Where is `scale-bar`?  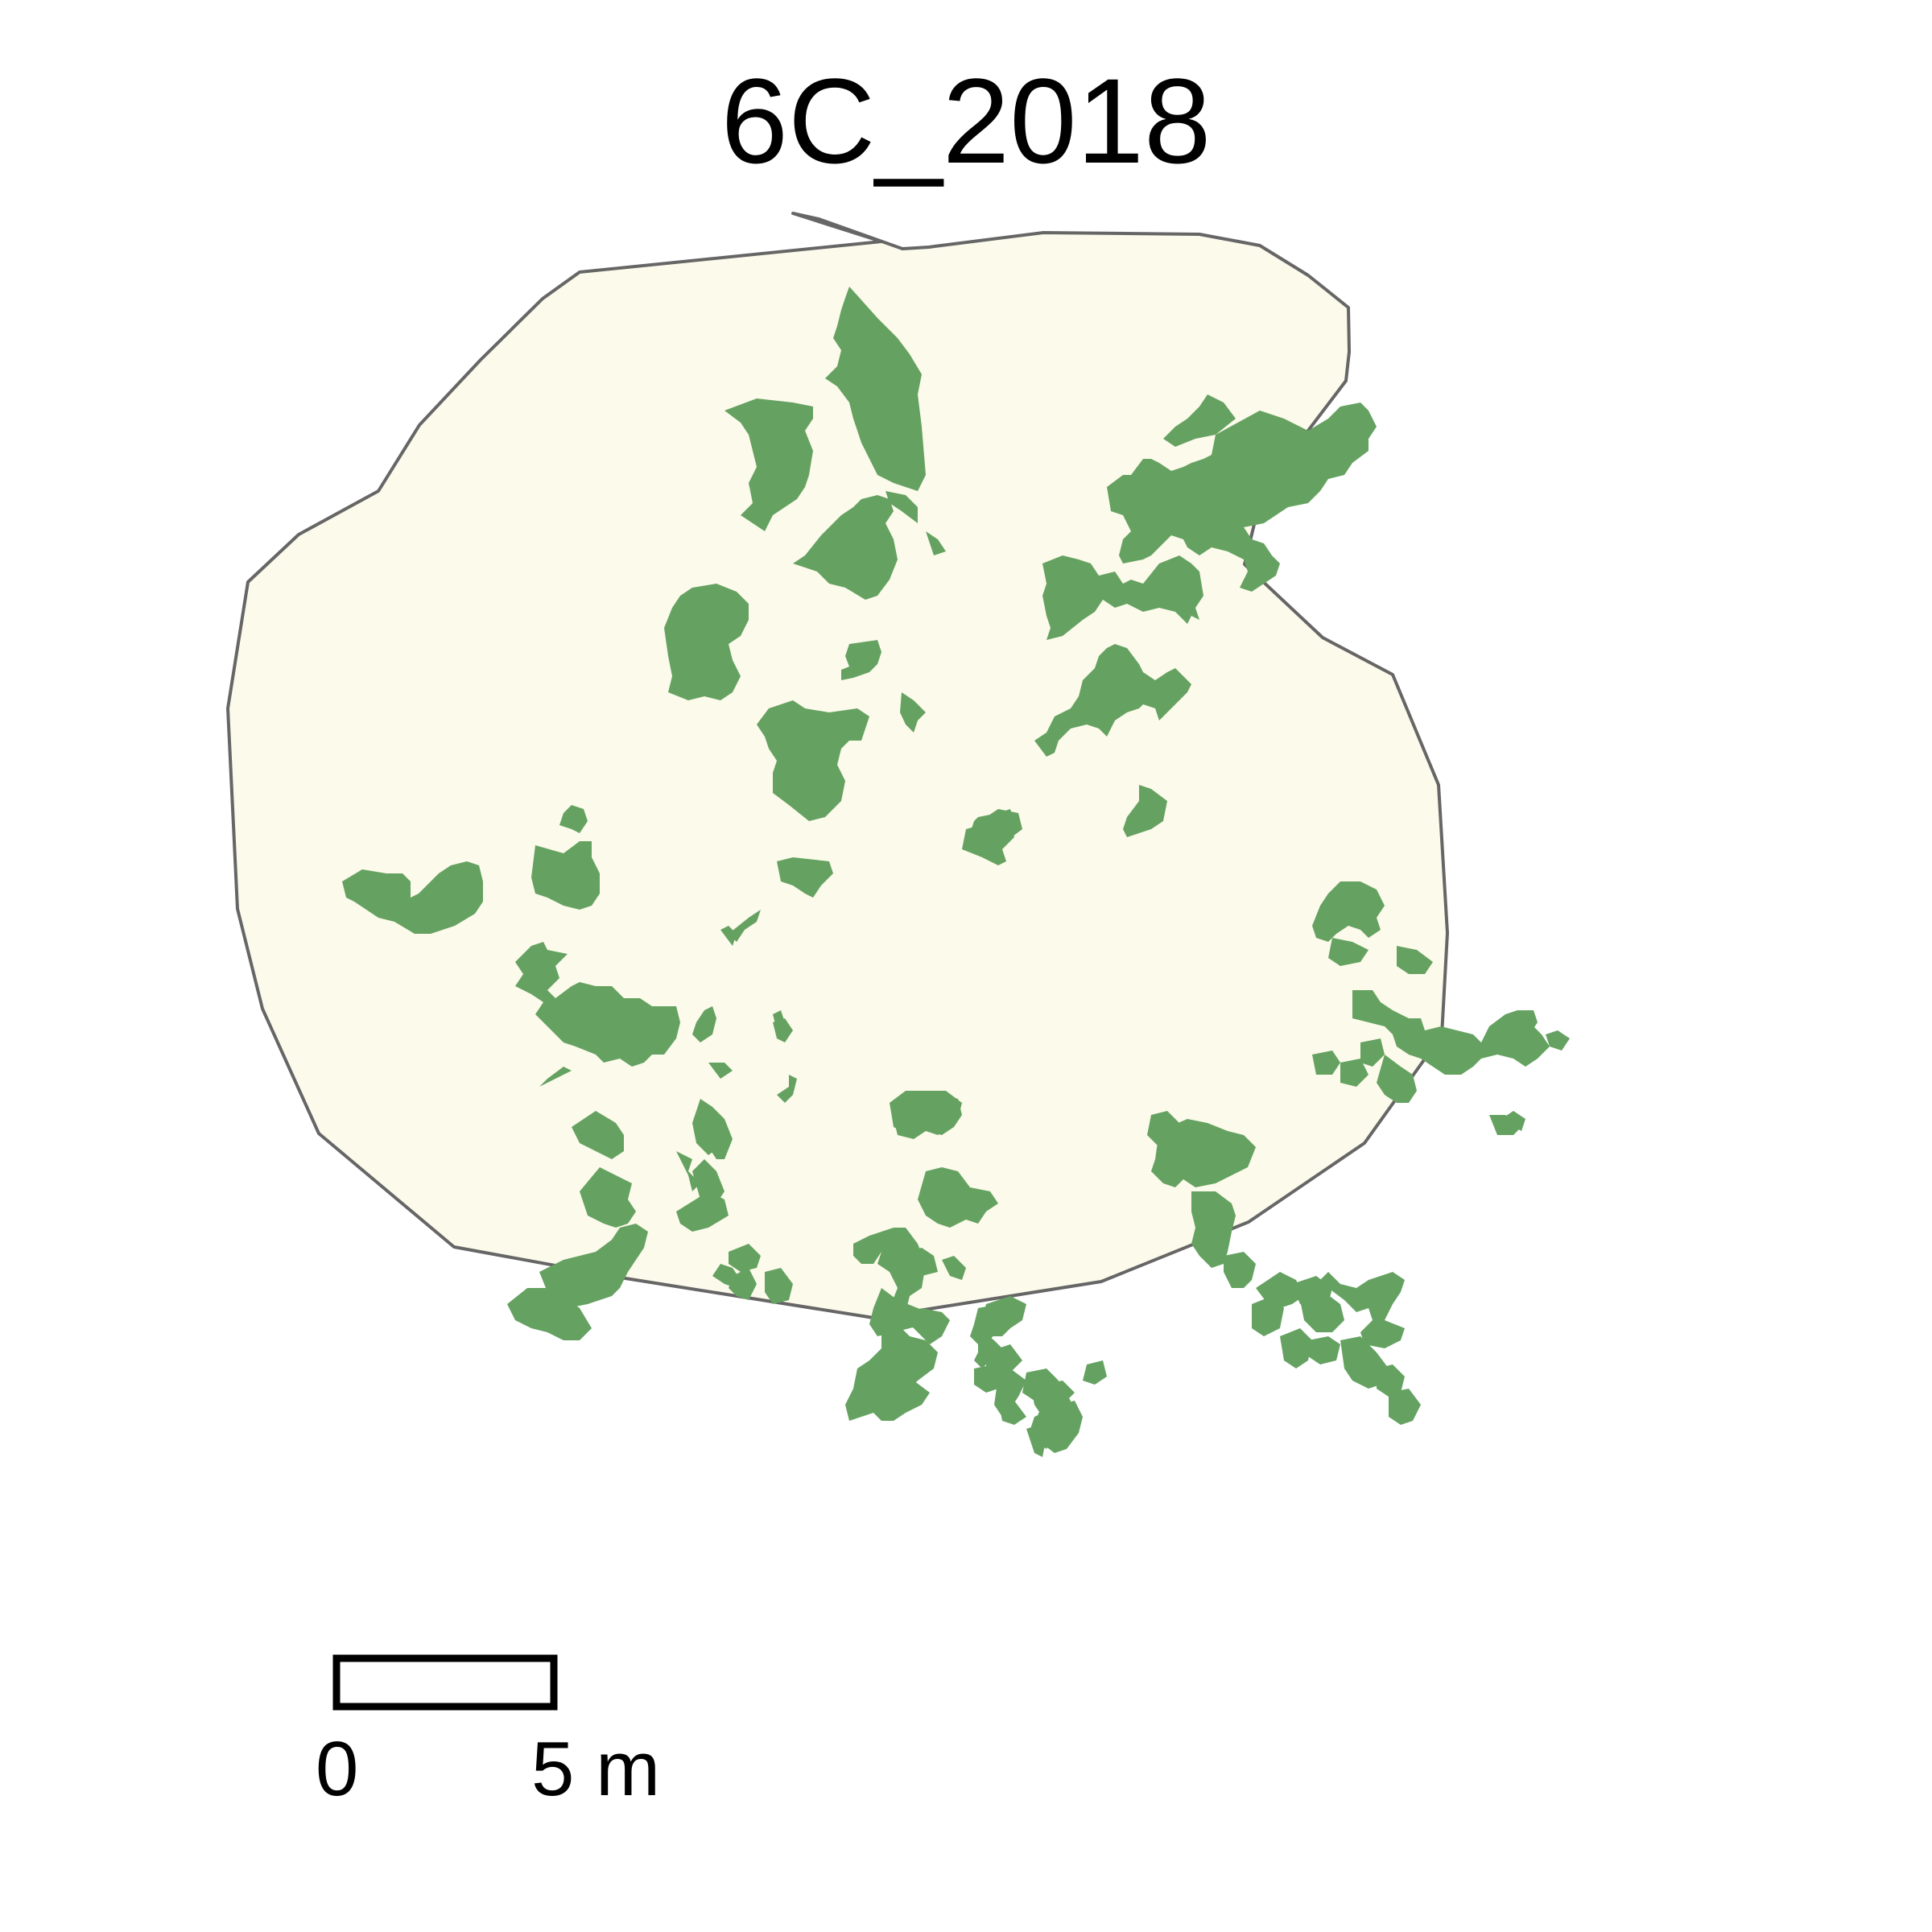
scale-bar is located at coordinates (445, 1683).